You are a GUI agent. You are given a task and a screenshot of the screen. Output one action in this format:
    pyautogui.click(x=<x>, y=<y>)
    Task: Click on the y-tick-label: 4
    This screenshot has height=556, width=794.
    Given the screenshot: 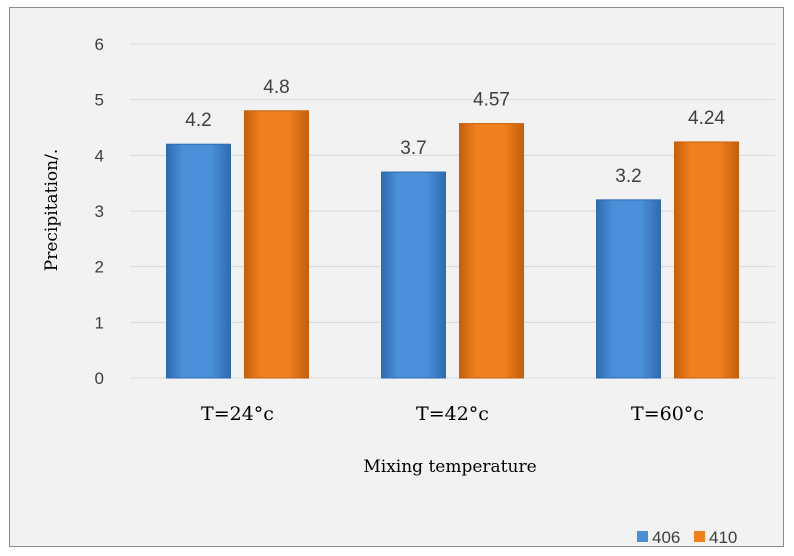 What is the action you would take?
    pyautogui.click(x=99, y=155)
    